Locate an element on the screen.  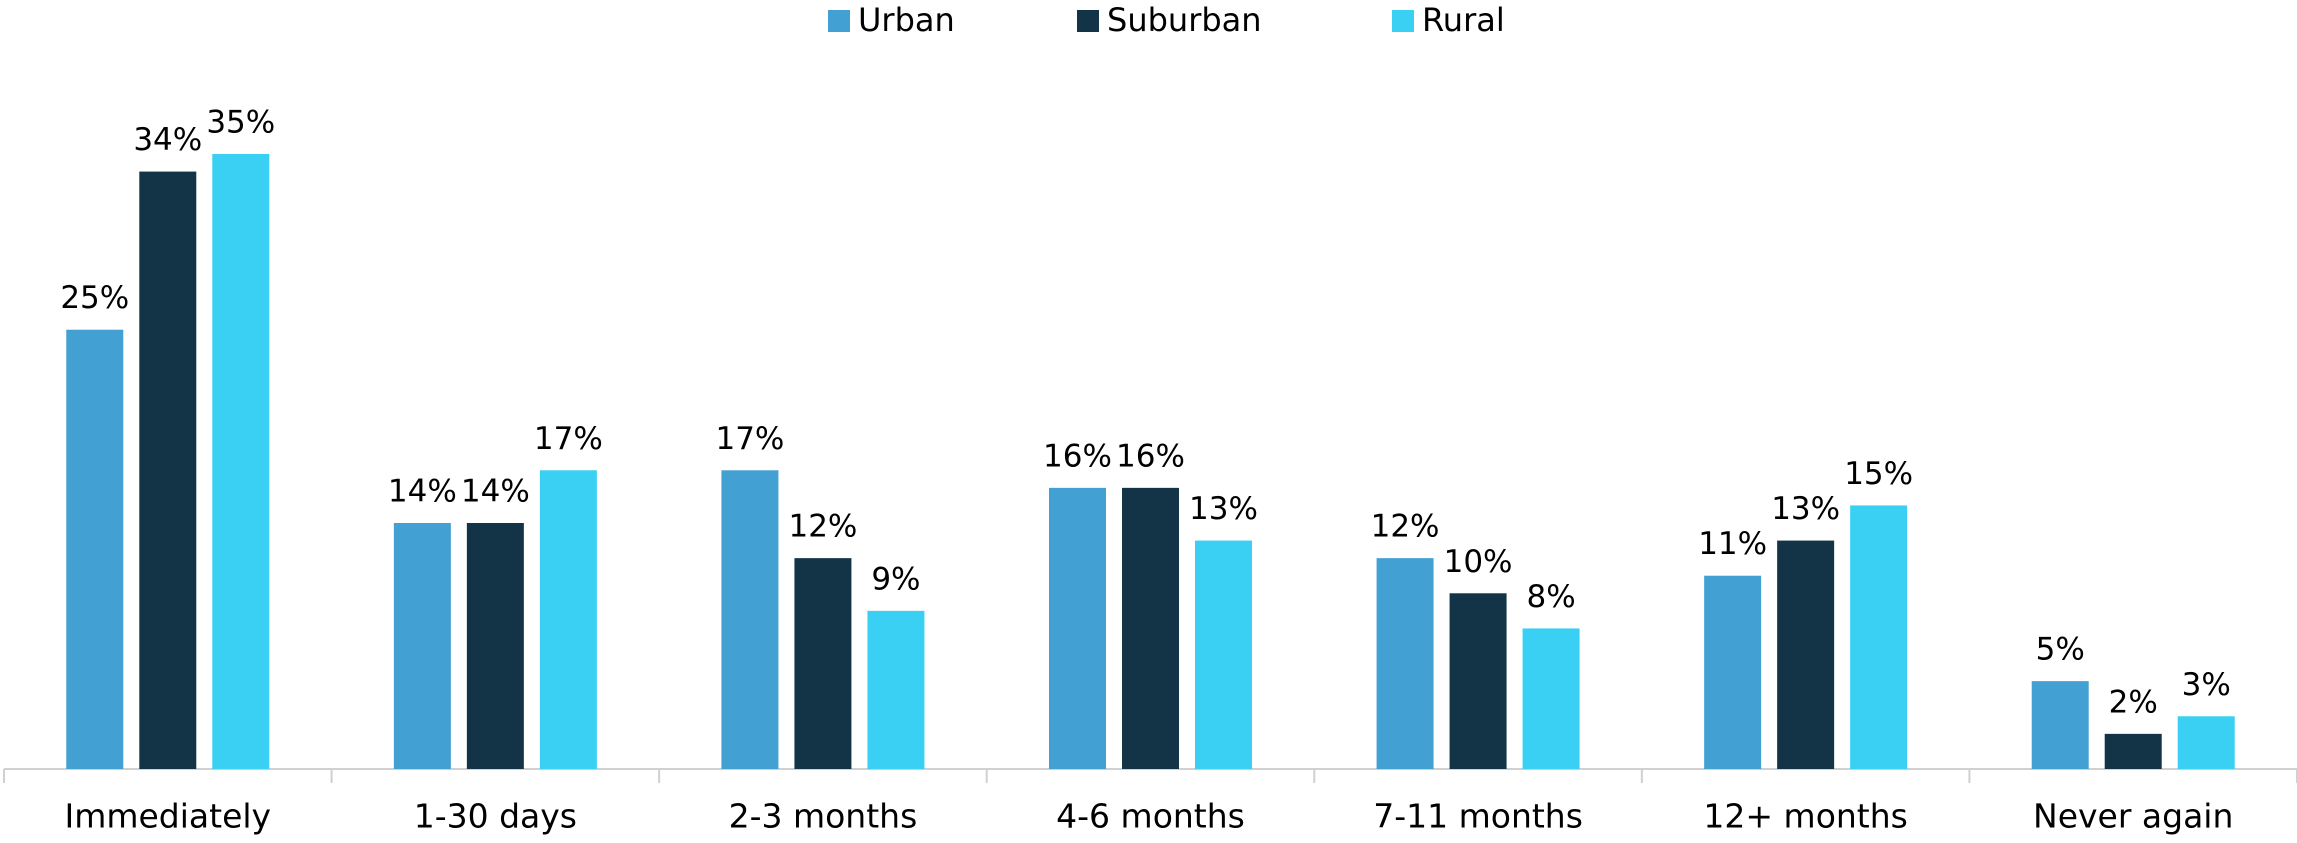
x-tick-label: 7-11 months is located at coordinates (1478, 816).